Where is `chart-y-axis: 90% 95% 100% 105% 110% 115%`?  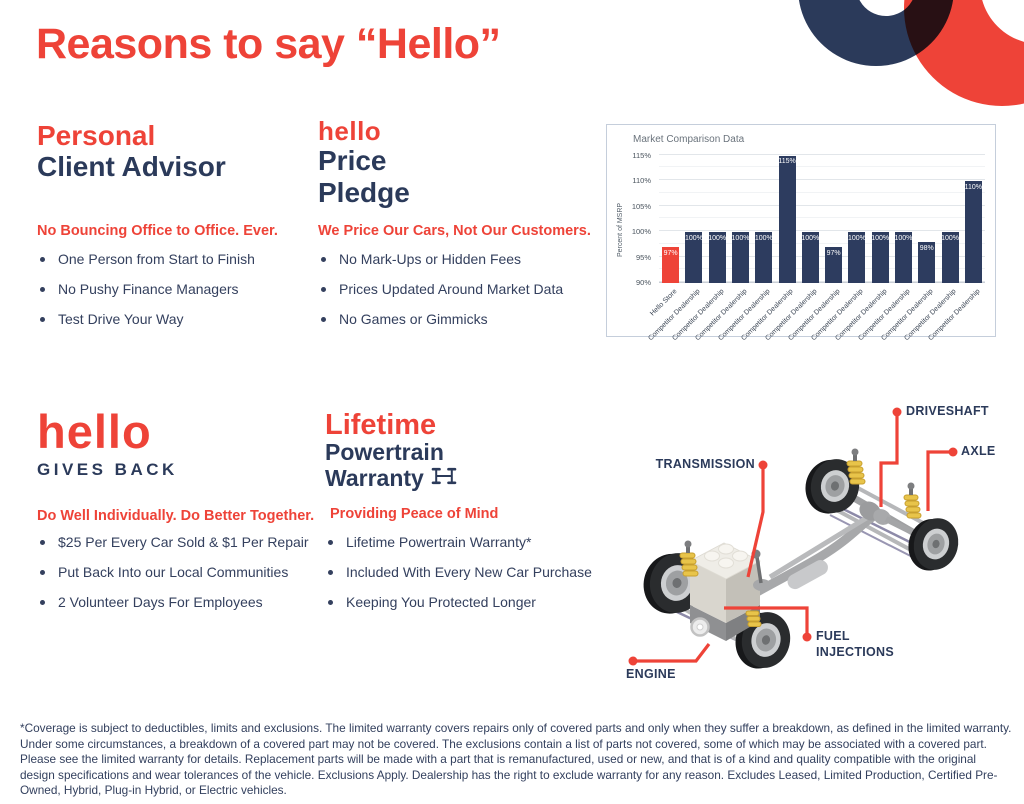 chart-y-axis: 90% 95% 100% 105% 110% 115% is located at coordinates (631, 217).